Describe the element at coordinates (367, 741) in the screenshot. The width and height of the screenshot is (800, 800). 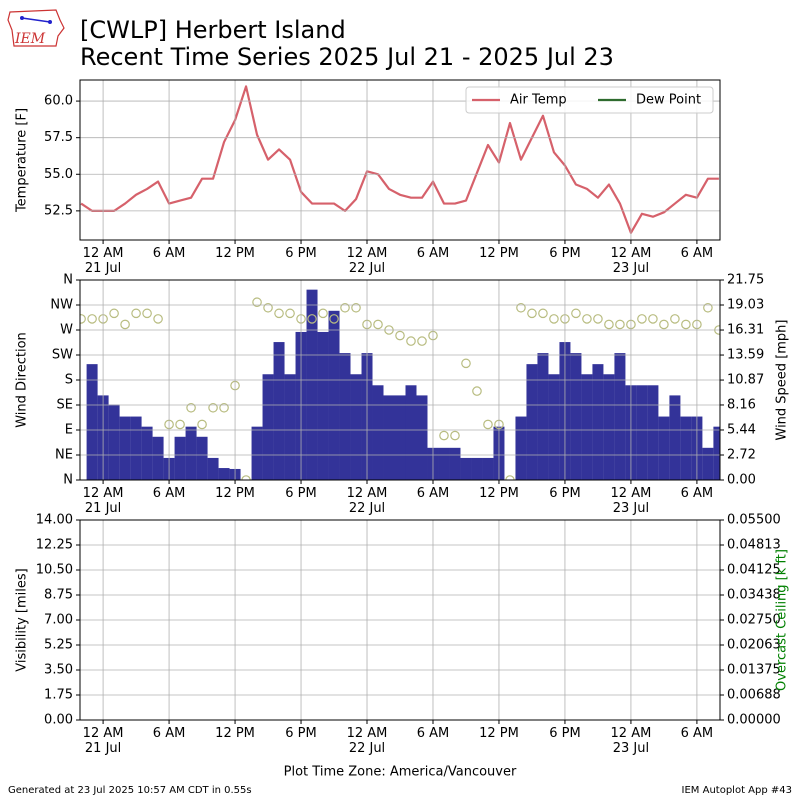
I see `x-tick-label: 12 AM 22 Jul` at that location.